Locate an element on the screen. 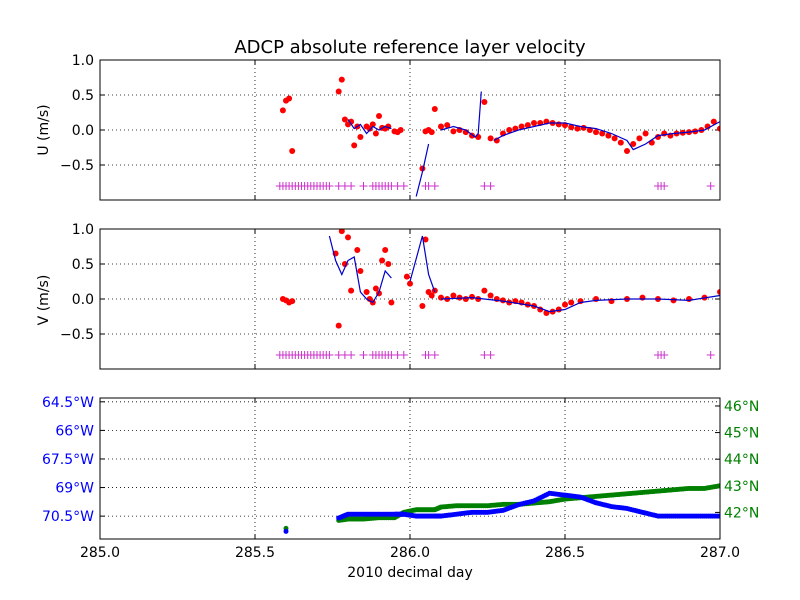 The image size is (800, 600). longitude-tick-label: 69°W is located at coordinates (74, 489).